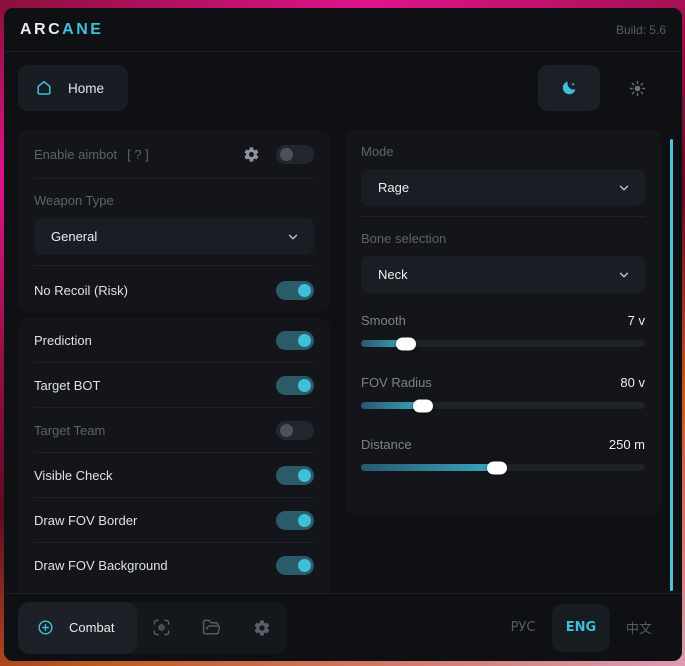  What do you see at coordinates (174, 430) in the screenshot?
I see `toggle-row: Target Team` at bounding box center [174, 430].